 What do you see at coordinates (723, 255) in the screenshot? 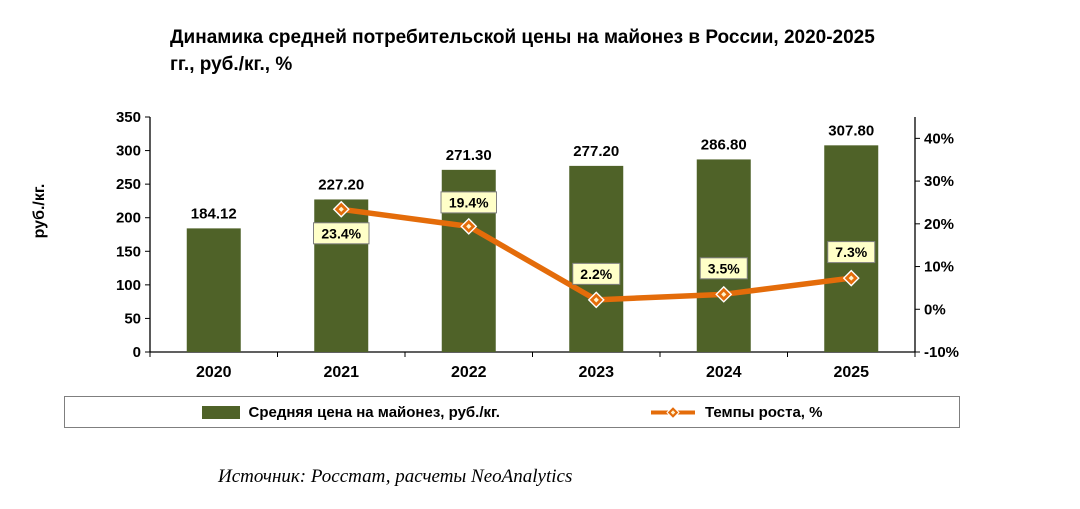
I see `bar-2024` at bounding box center [723, 255].